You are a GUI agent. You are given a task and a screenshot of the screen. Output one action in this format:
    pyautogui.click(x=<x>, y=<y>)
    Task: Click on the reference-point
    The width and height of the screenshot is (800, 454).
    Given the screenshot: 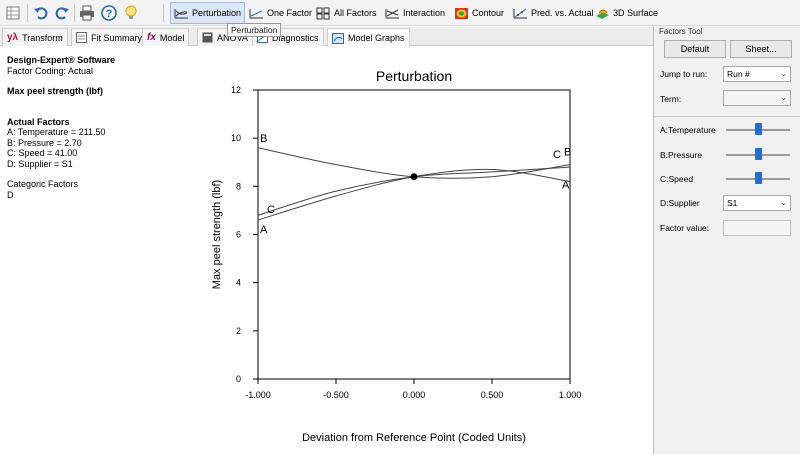 What is the action you would take?
    pyautogui.click(x=414, y=177)
    